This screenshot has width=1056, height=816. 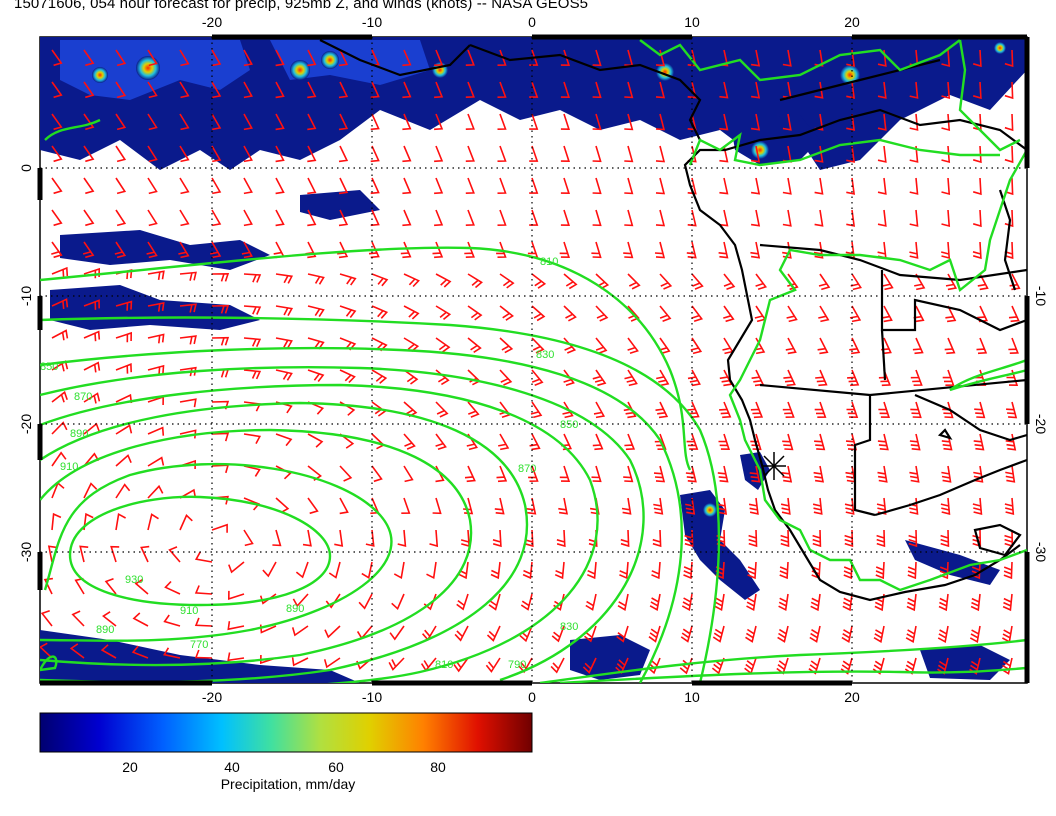 What do you see at coordinates (105, 630) in the screenshot?
I see `svg-text: 890` at bounding box center [105, 630].